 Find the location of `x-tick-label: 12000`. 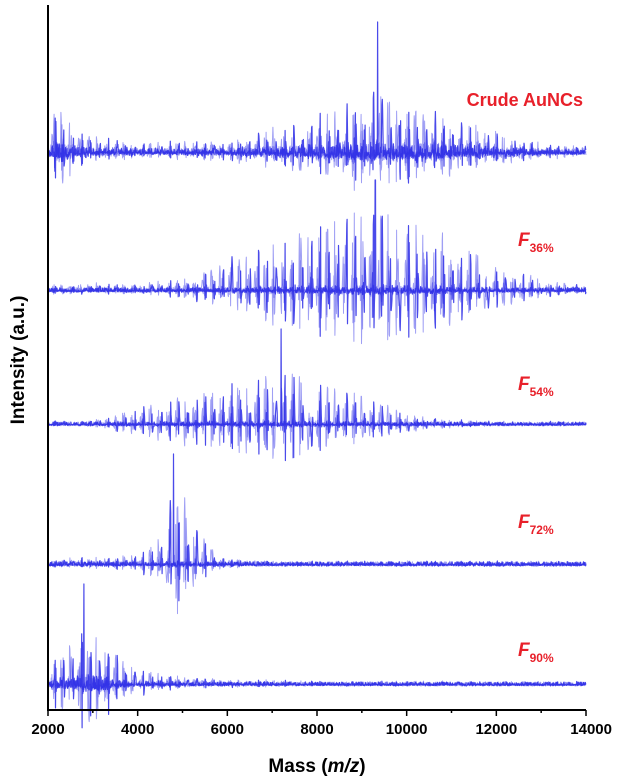

x-tick-label: 12000 is located at coordinates (496, 729).